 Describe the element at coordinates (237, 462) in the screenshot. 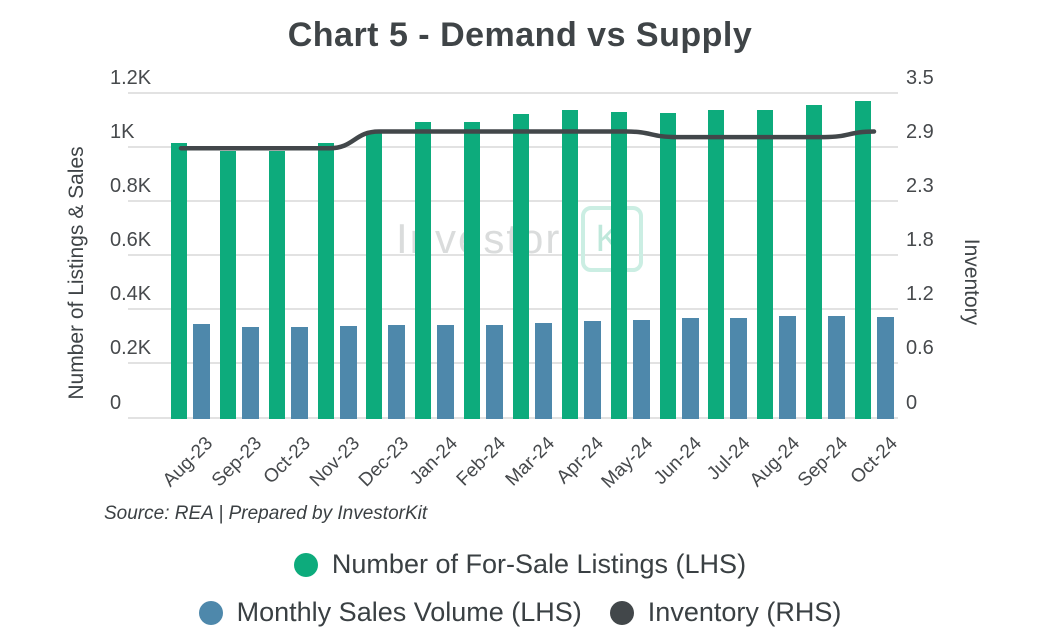

I see `x-axis-label: Sep-23` at that location.